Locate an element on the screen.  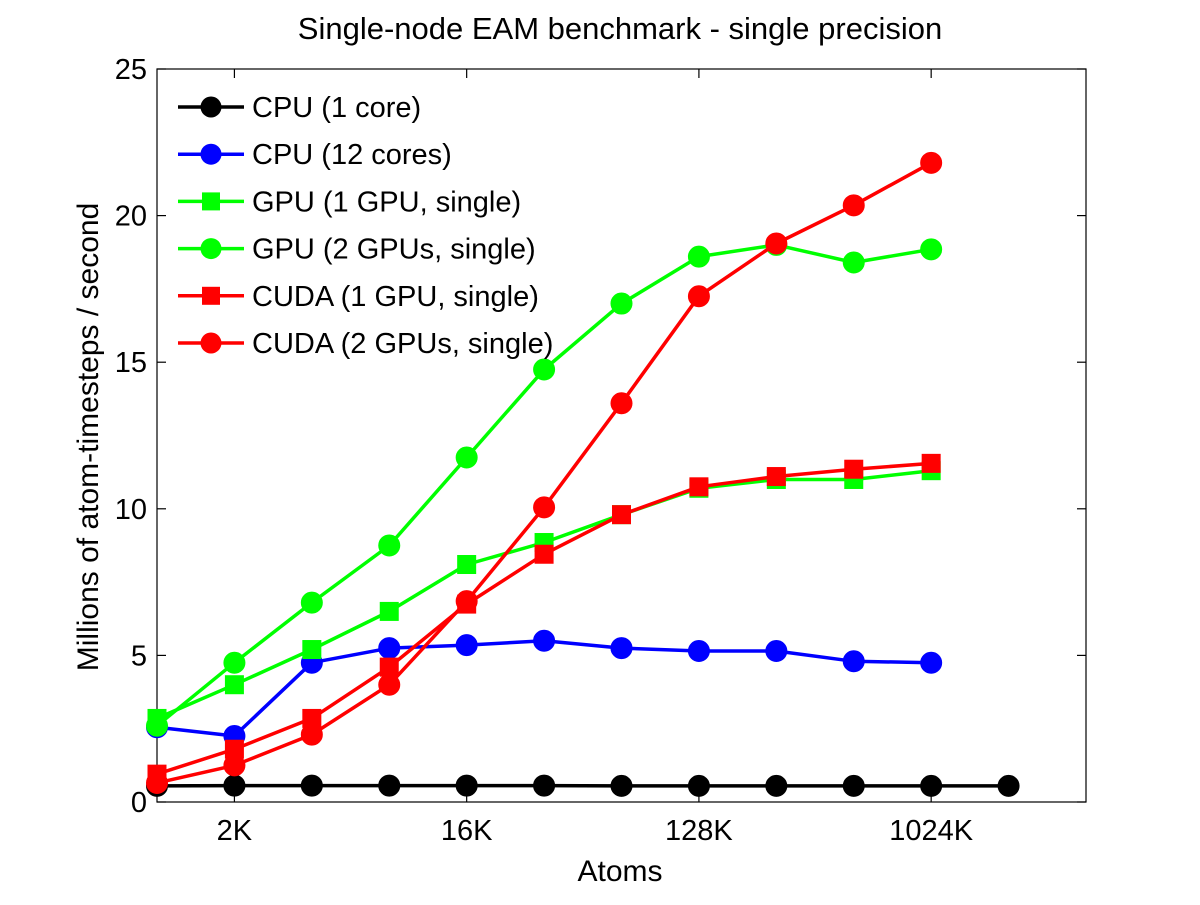
x-tick-label: 16K is located at coordinates (467, 831).